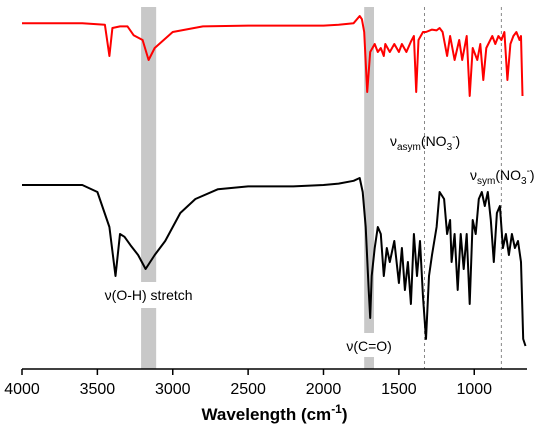 This screenshot has width=550, height=434. What do you see at coordinates (453, 137) in the screenshot?
I see `annotation-asym-superscript: -` at bounding box center [453, 137].